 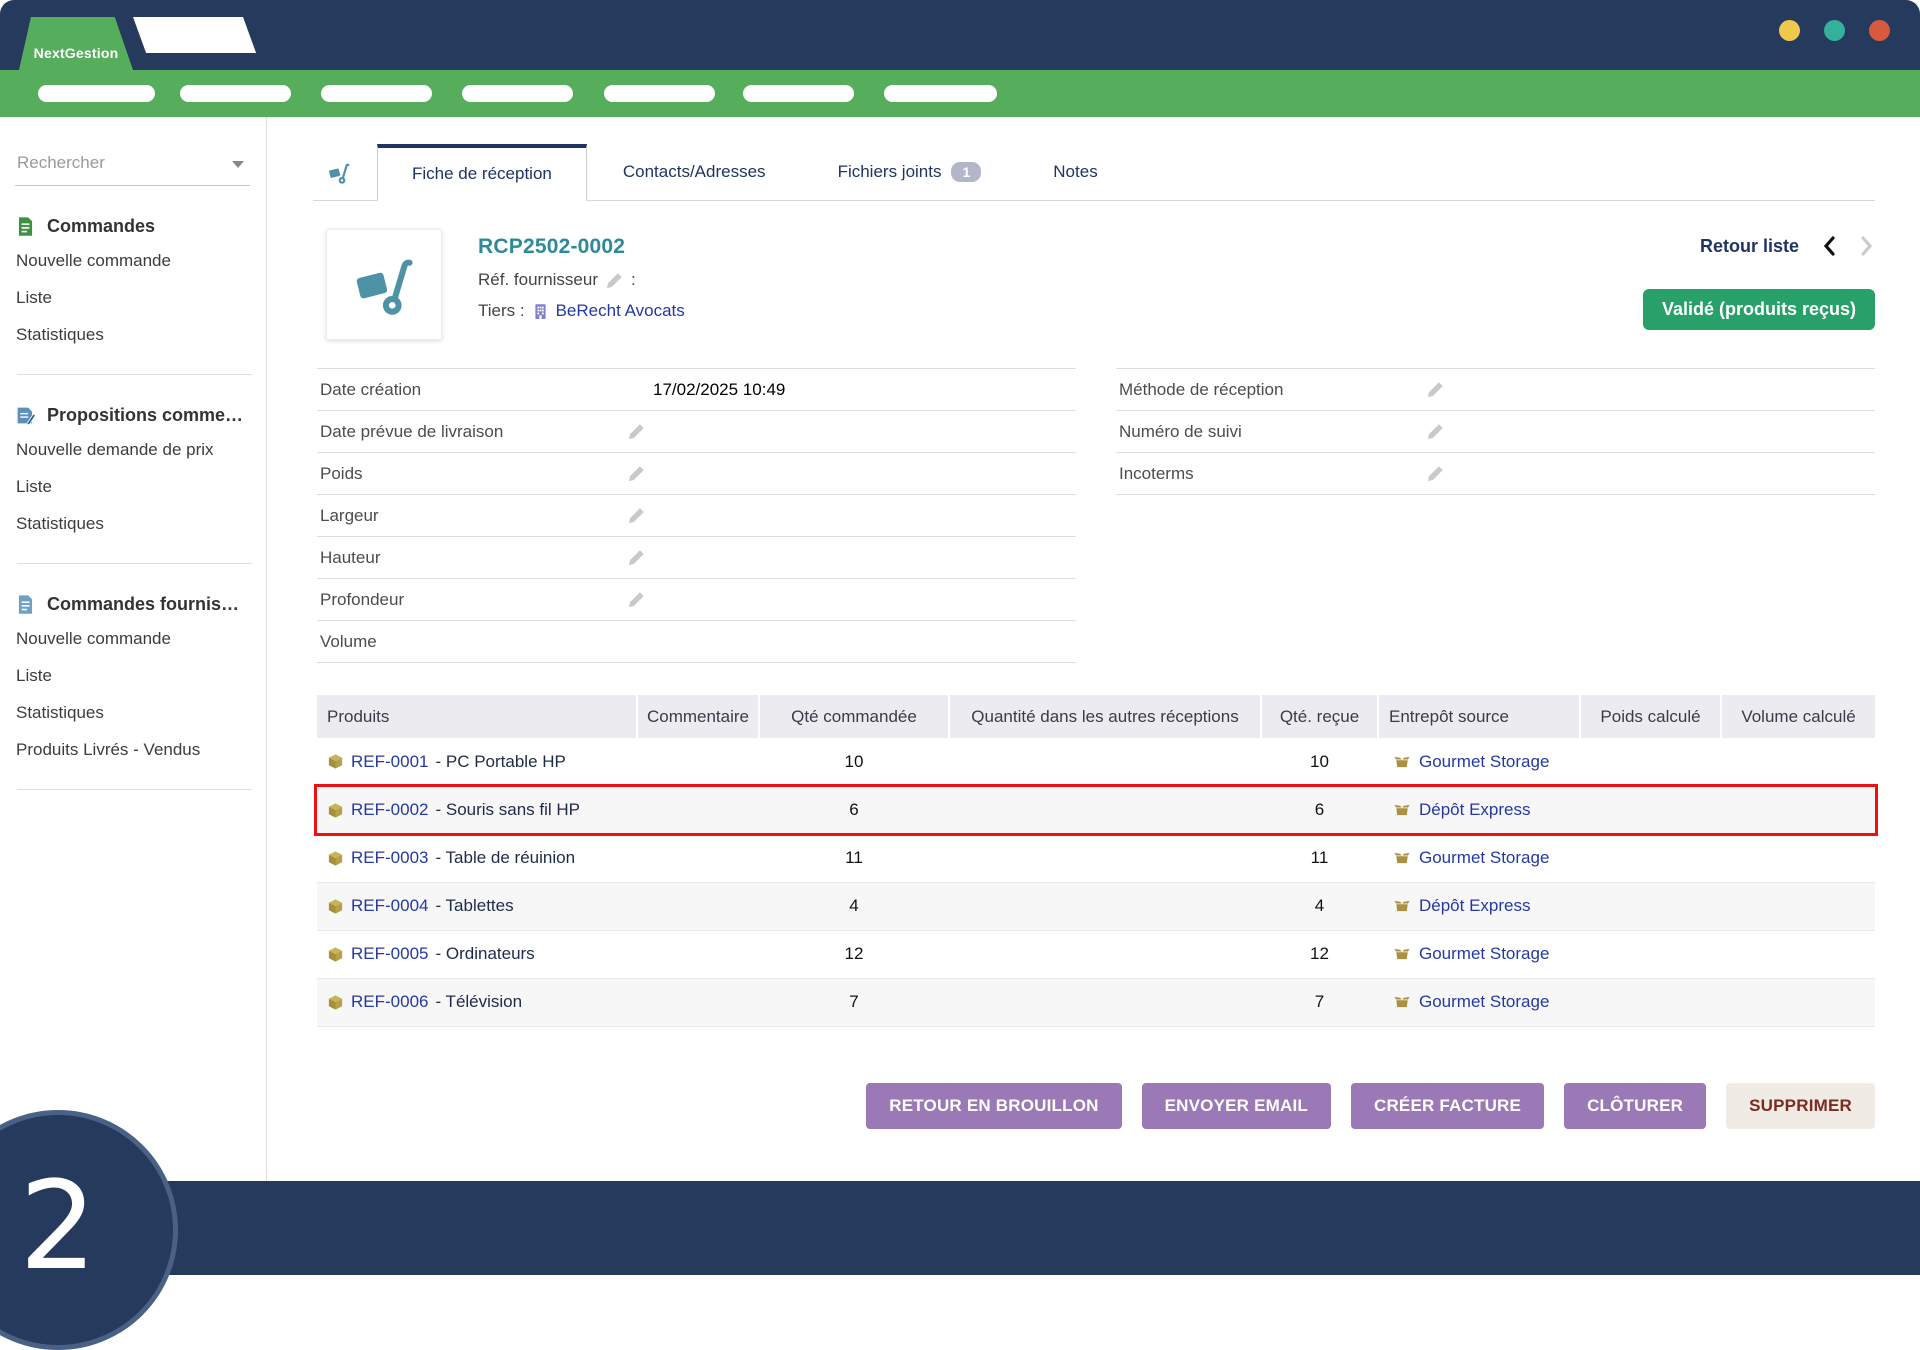 I want to click on search-dropdown-caret-icon, so click(x=238, y=164).